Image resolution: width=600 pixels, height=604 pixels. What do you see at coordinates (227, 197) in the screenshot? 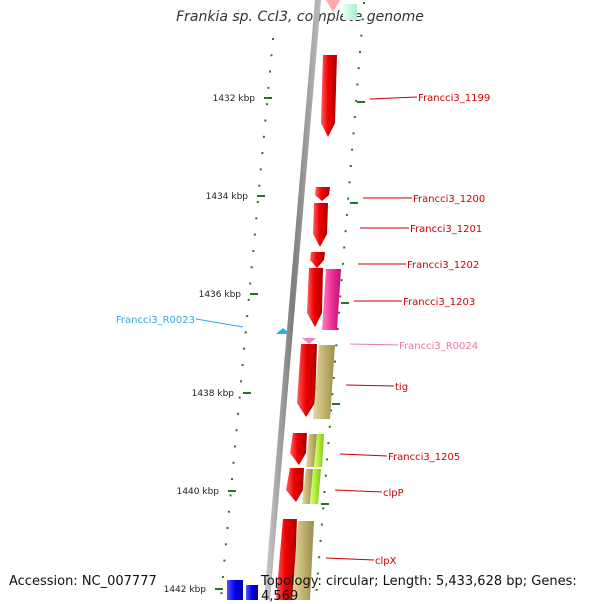
I see `ruler-tick-label: 1434 kbp` at bounding box center [227, 197].